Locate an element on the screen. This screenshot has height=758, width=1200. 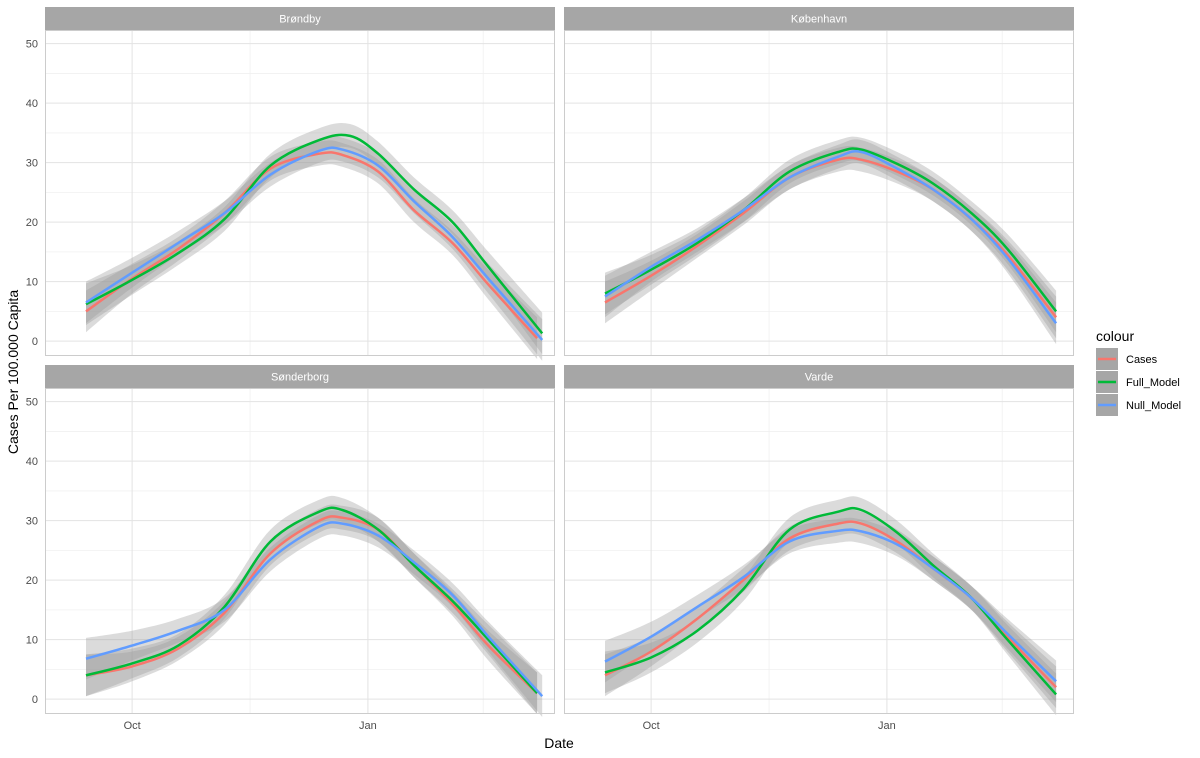
panel-title: København is located at coordinates (819, 20).